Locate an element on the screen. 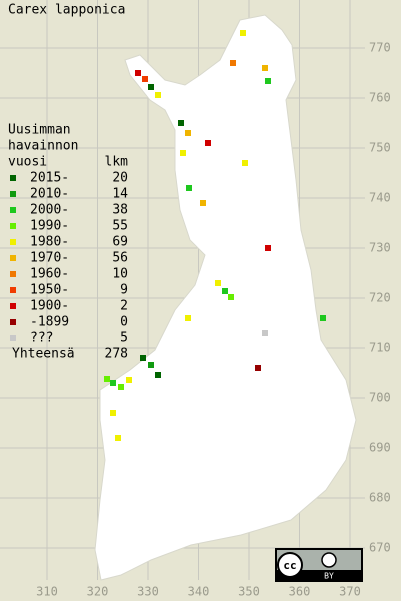 This screenshot has width=401, height=601. legend-count: 0 is located at coordinates (124, 322).